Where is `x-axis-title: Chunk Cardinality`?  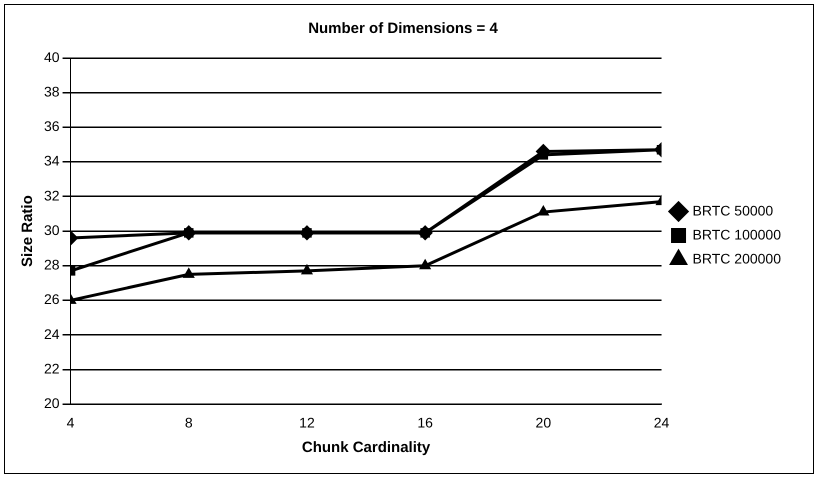 x-axis-title: Chunk Cardinality is located at coordinates (366, 447).